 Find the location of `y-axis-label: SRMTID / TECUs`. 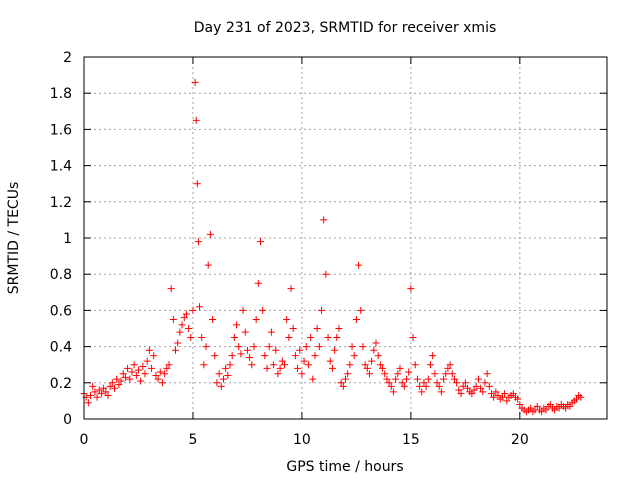

y-axis-label: SRMTID / TECUs is located at coordinates (14, 238).